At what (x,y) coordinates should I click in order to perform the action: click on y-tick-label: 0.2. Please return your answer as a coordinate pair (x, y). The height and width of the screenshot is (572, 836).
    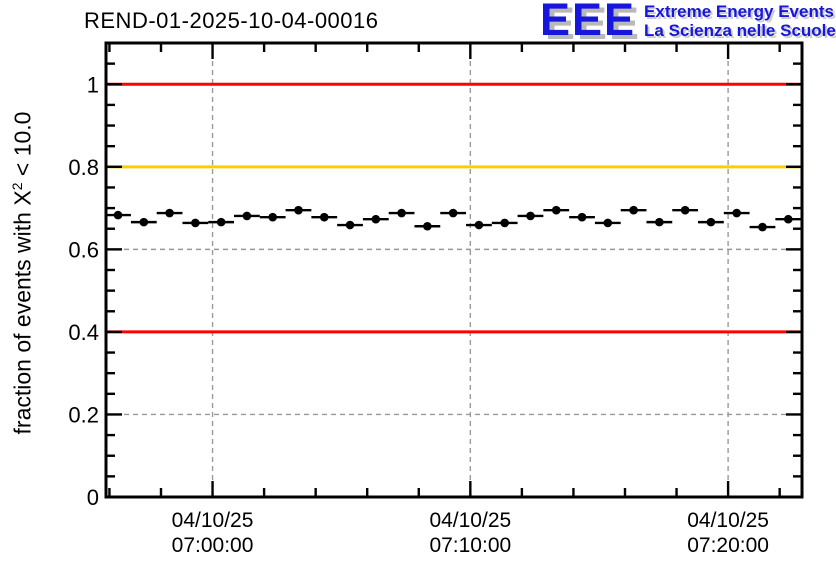
    Looking at the image, I should click on (83, 414).